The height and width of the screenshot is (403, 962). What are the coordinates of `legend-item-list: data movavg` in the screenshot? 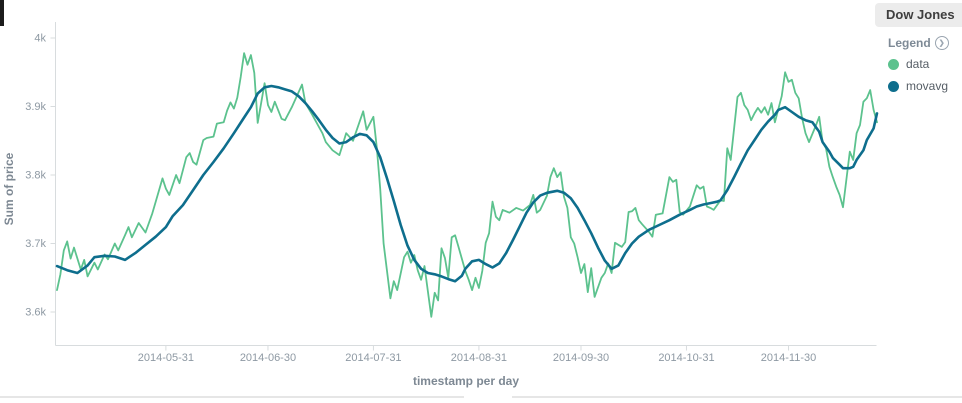 It's located at (925, 75).